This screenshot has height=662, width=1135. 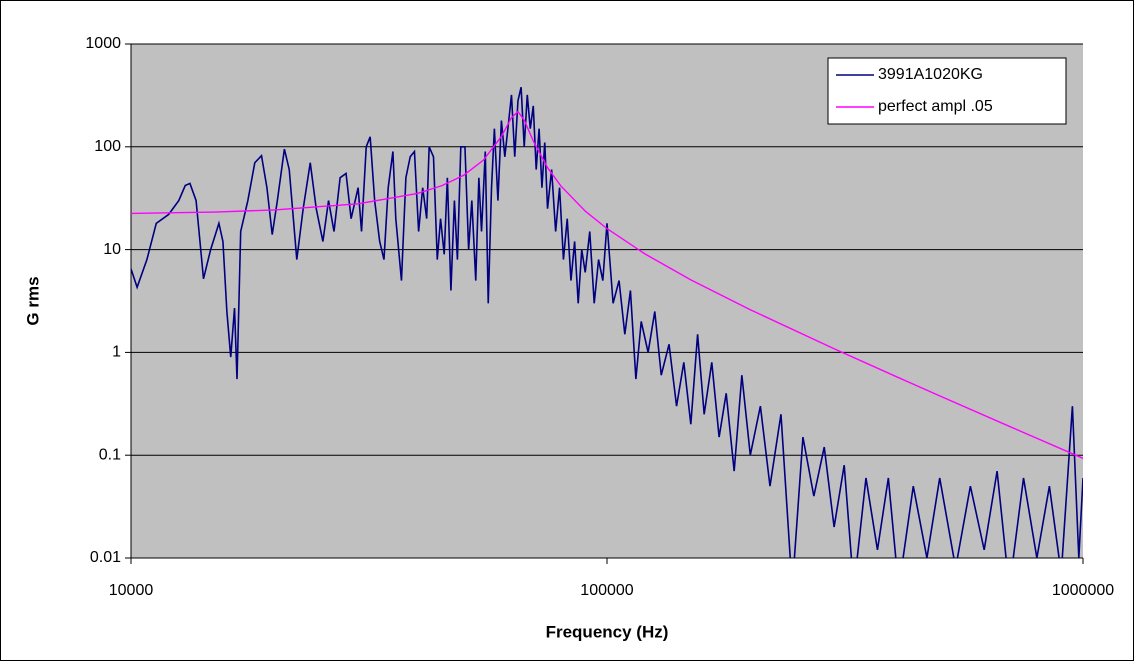 I want to click on y-tick-label: 1, so click(x=116, y=352).